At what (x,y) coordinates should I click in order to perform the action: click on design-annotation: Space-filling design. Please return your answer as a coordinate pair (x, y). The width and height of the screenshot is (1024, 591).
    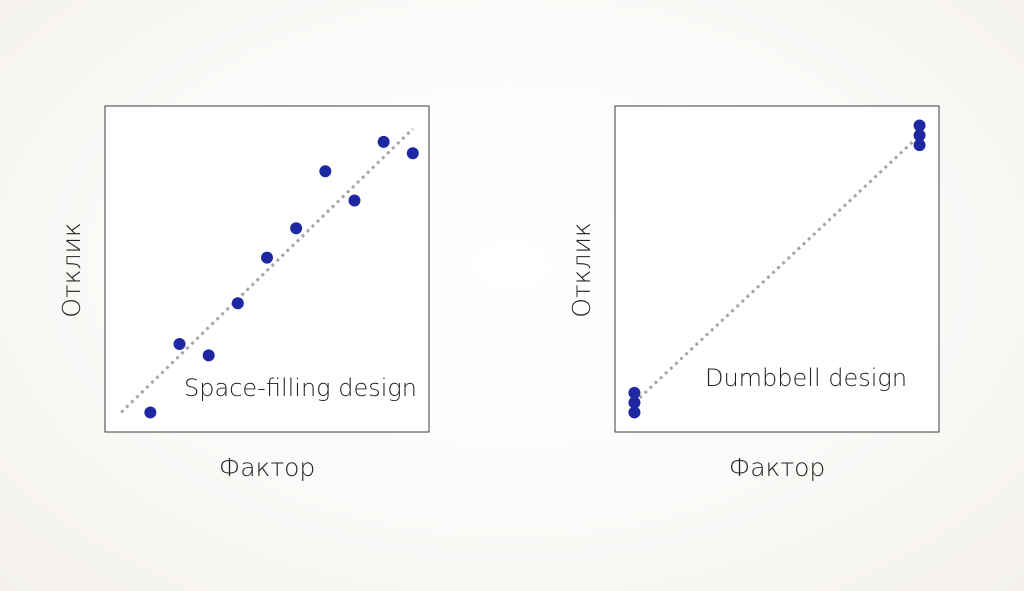
    Looking at the image, I should click on (300, 388).